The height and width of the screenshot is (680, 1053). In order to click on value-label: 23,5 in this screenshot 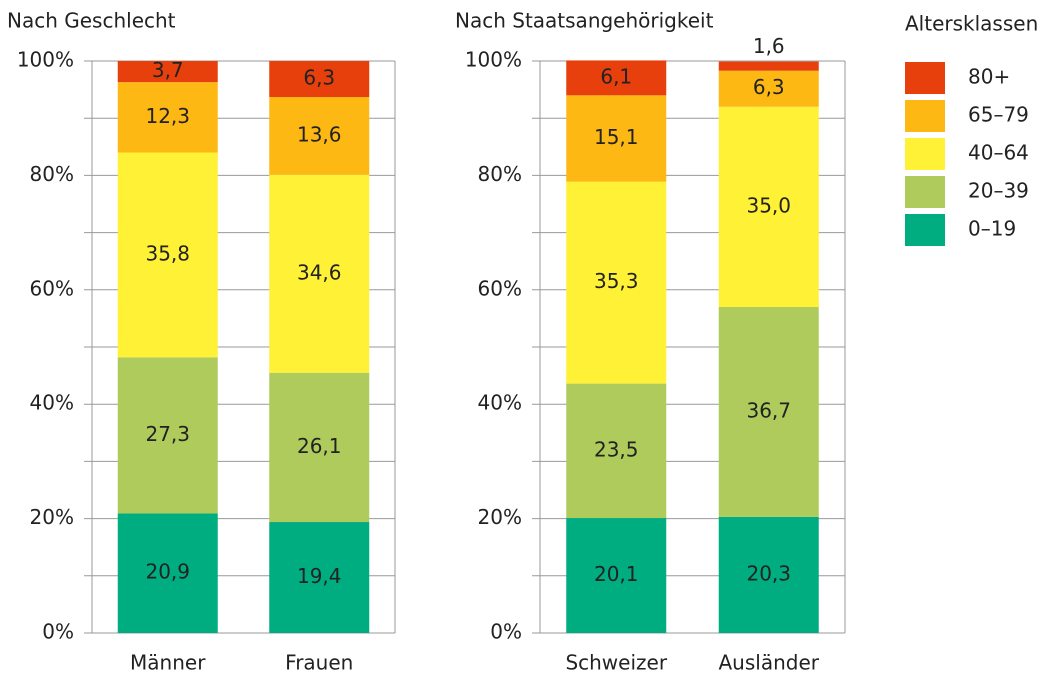, I will do `click(616, 449)`.